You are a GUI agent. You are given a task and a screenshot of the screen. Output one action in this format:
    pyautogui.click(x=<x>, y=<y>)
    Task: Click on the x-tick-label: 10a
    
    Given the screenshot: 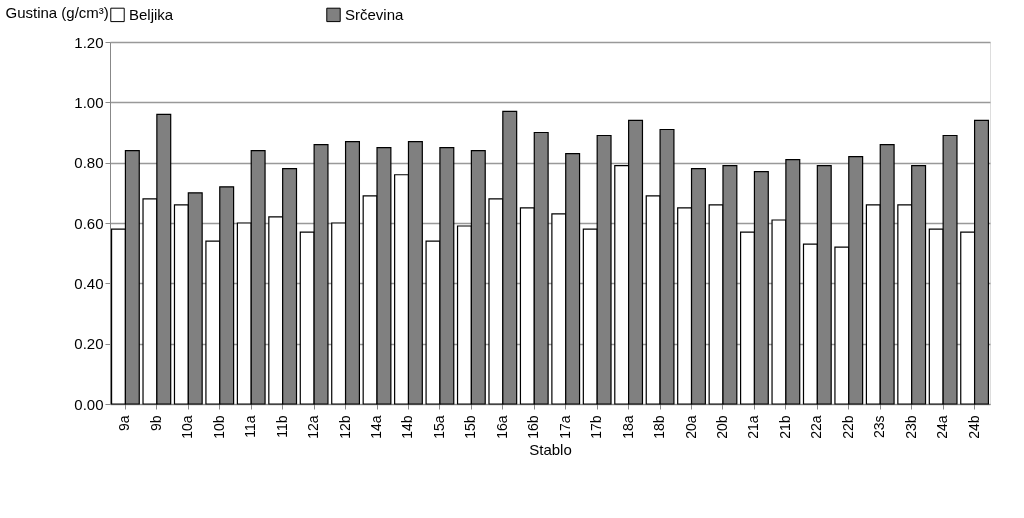 What is the action you would take?
    pyautogui.click(x=187, y=427)
    